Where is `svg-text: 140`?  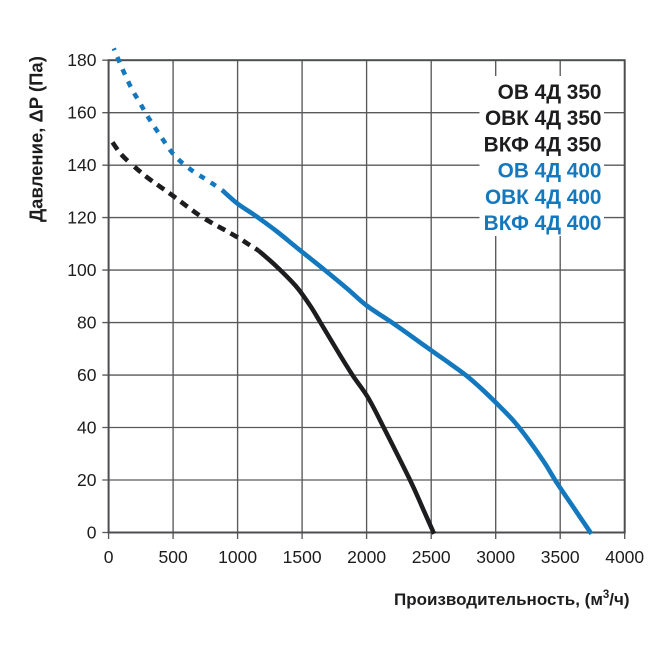 svg-text: 140 is located at coordinates (81, 165).